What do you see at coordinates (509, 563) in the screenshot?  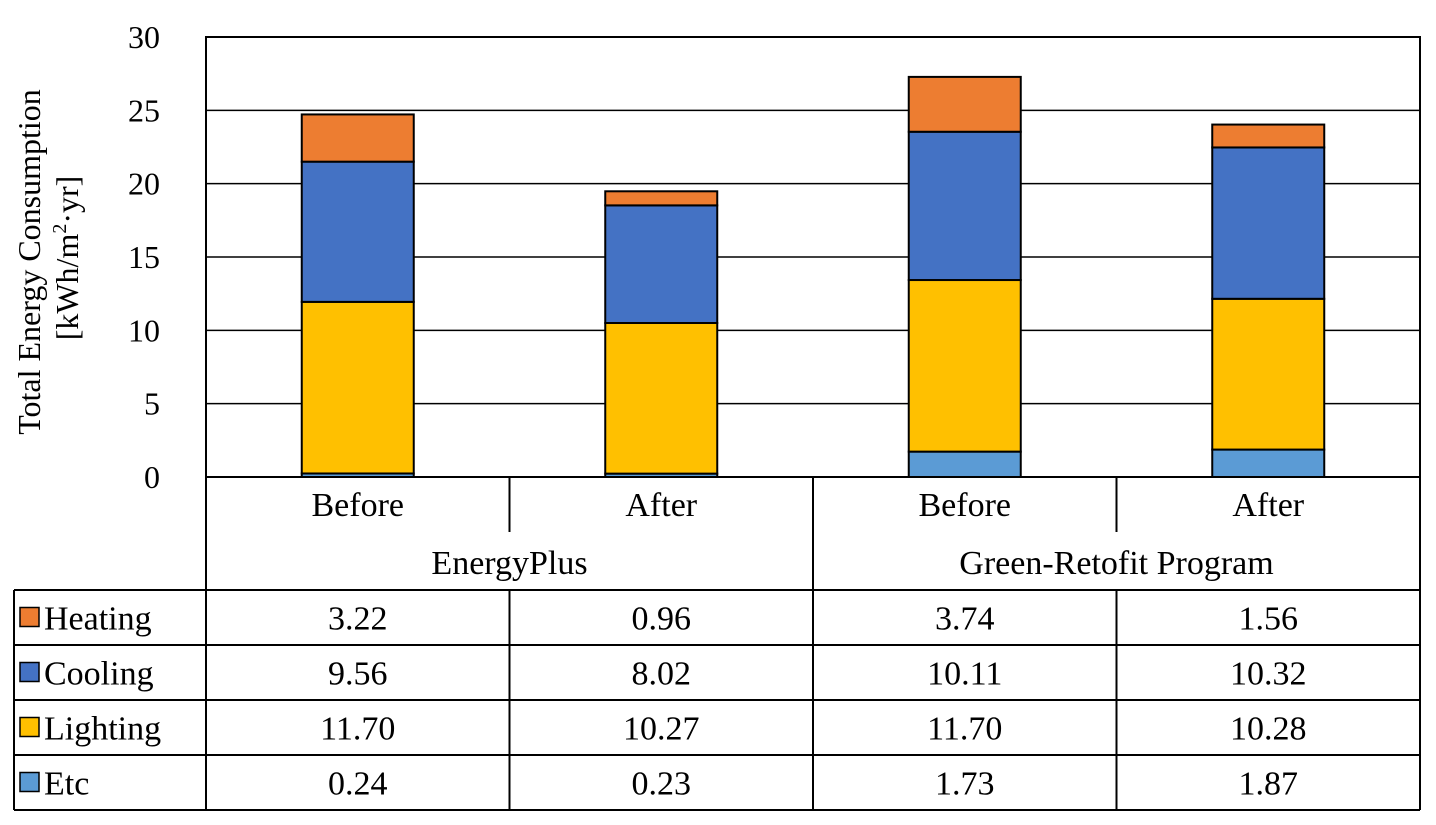 I see `x-group-label: EnergyPlus` at bounding box center [509, 563].